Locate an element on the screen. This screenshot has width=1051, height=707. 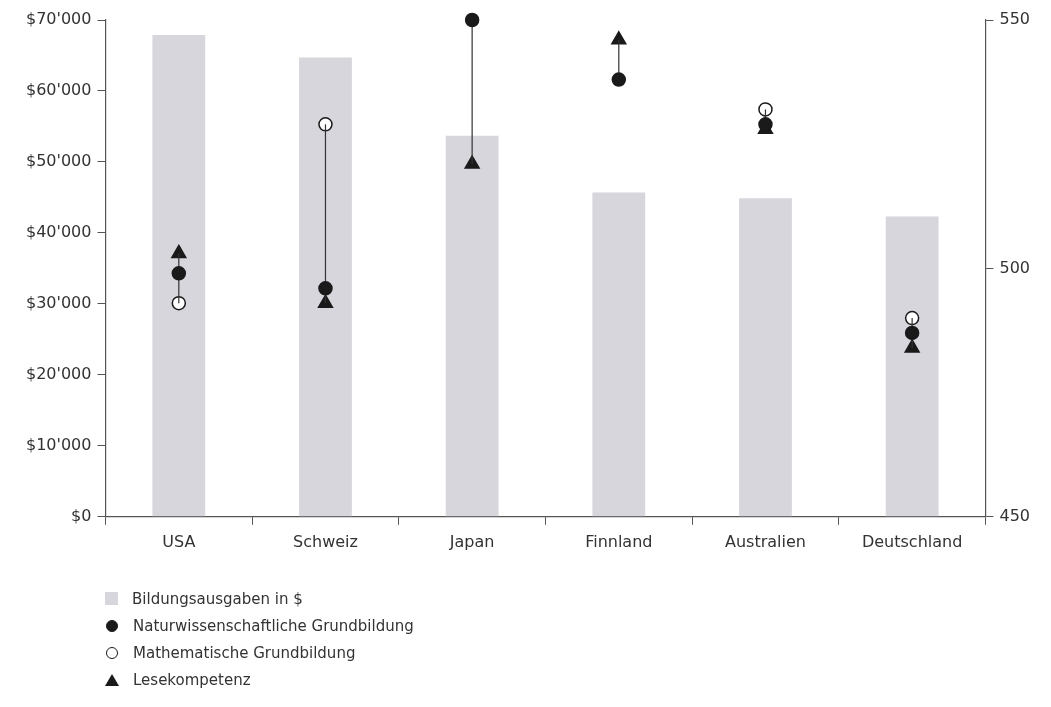
y-tick-label: $0 is located at coordinates (81, 515).